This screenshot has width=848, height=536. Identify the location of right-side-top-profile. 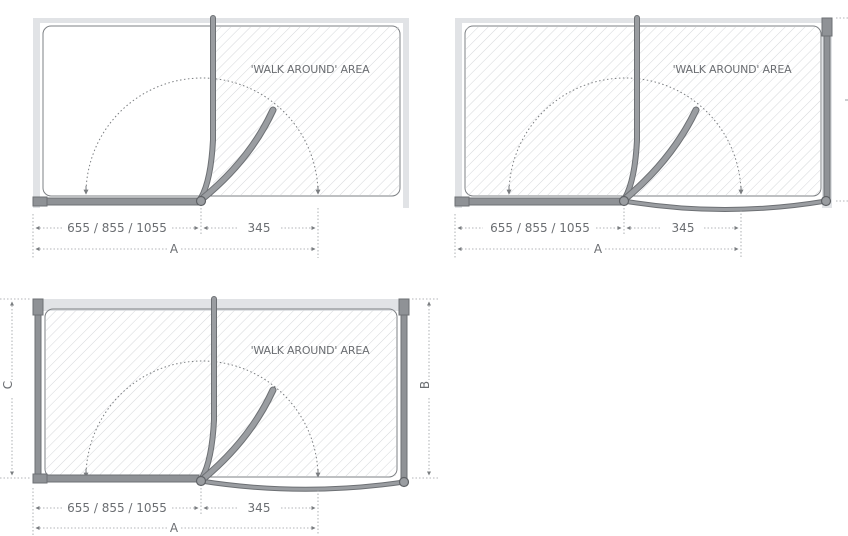
(404, 307).